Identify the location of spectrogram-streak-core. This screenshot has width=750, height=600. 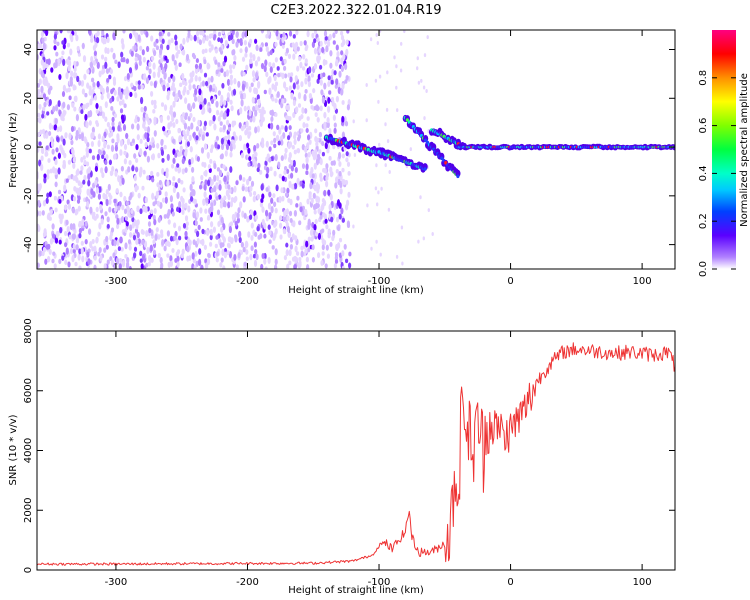
(458, 176).